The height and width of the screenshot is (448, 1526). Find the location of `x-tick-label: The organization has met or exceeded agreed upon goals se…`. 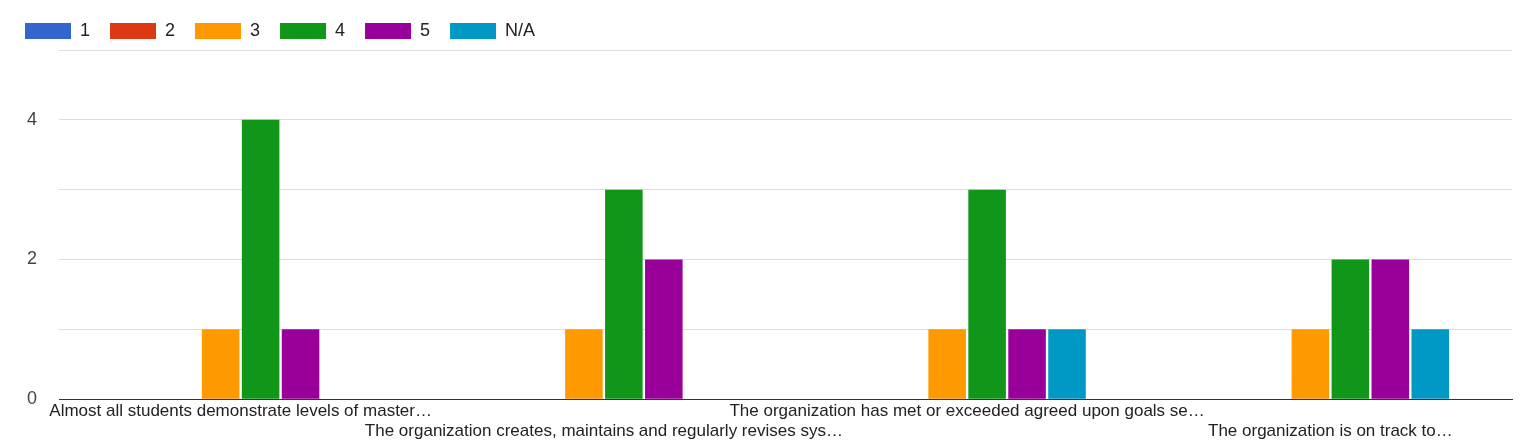

x-tick-label: The organization has met or exceeded agreed upon goals se… is located at coordinates (967, 411).